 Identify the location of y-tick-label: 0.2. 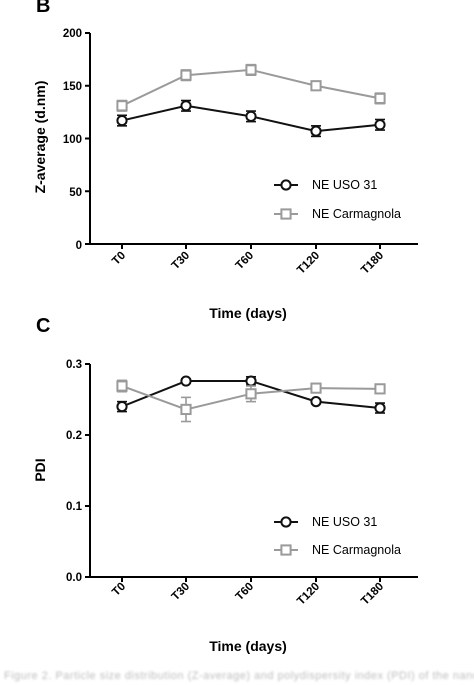
(74, 436).